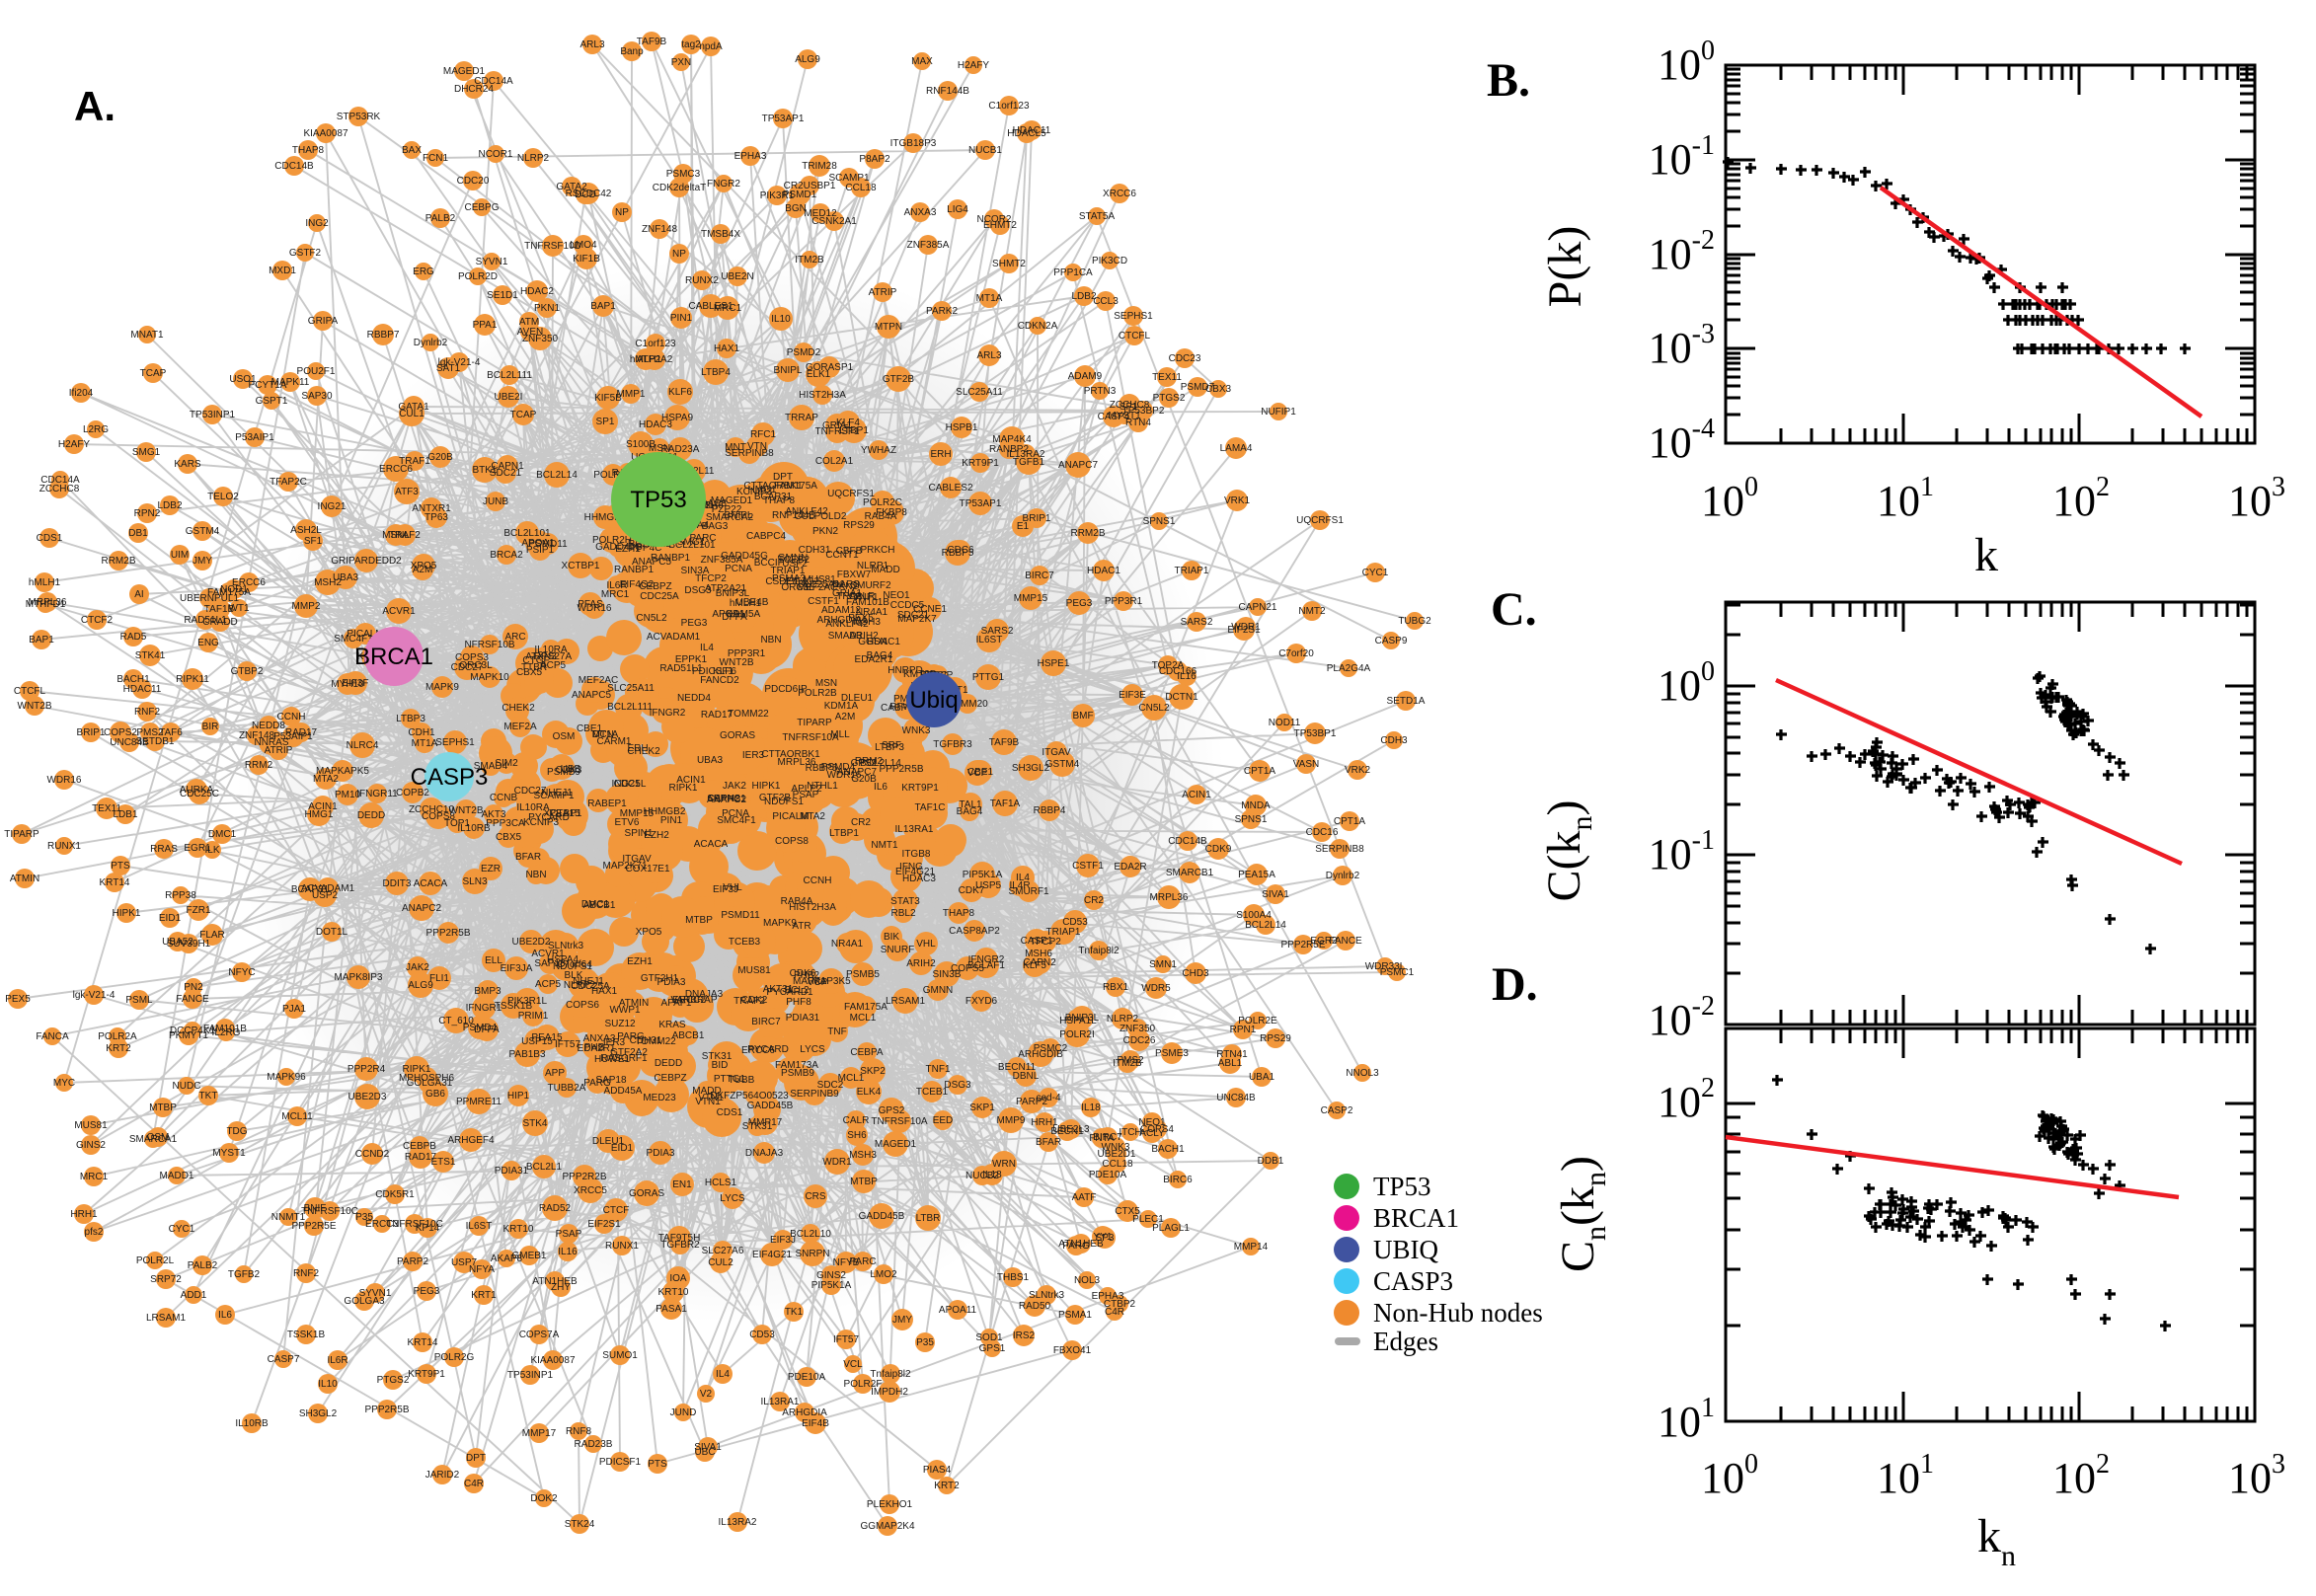 This screenshot has width=2316, height=1596. What do you see at coordinates (1385, 966) in the screenshot?
I see `svg-text: WDR33L` at bounding box center [1385, 966].